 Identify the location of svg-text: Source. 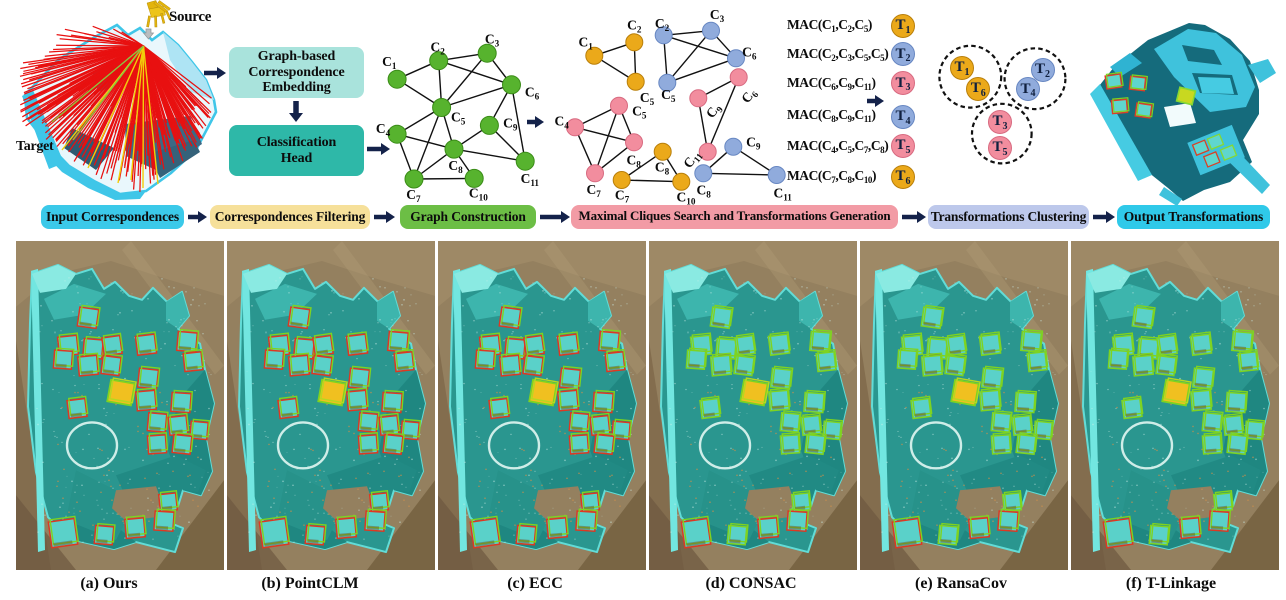
(190, 17).